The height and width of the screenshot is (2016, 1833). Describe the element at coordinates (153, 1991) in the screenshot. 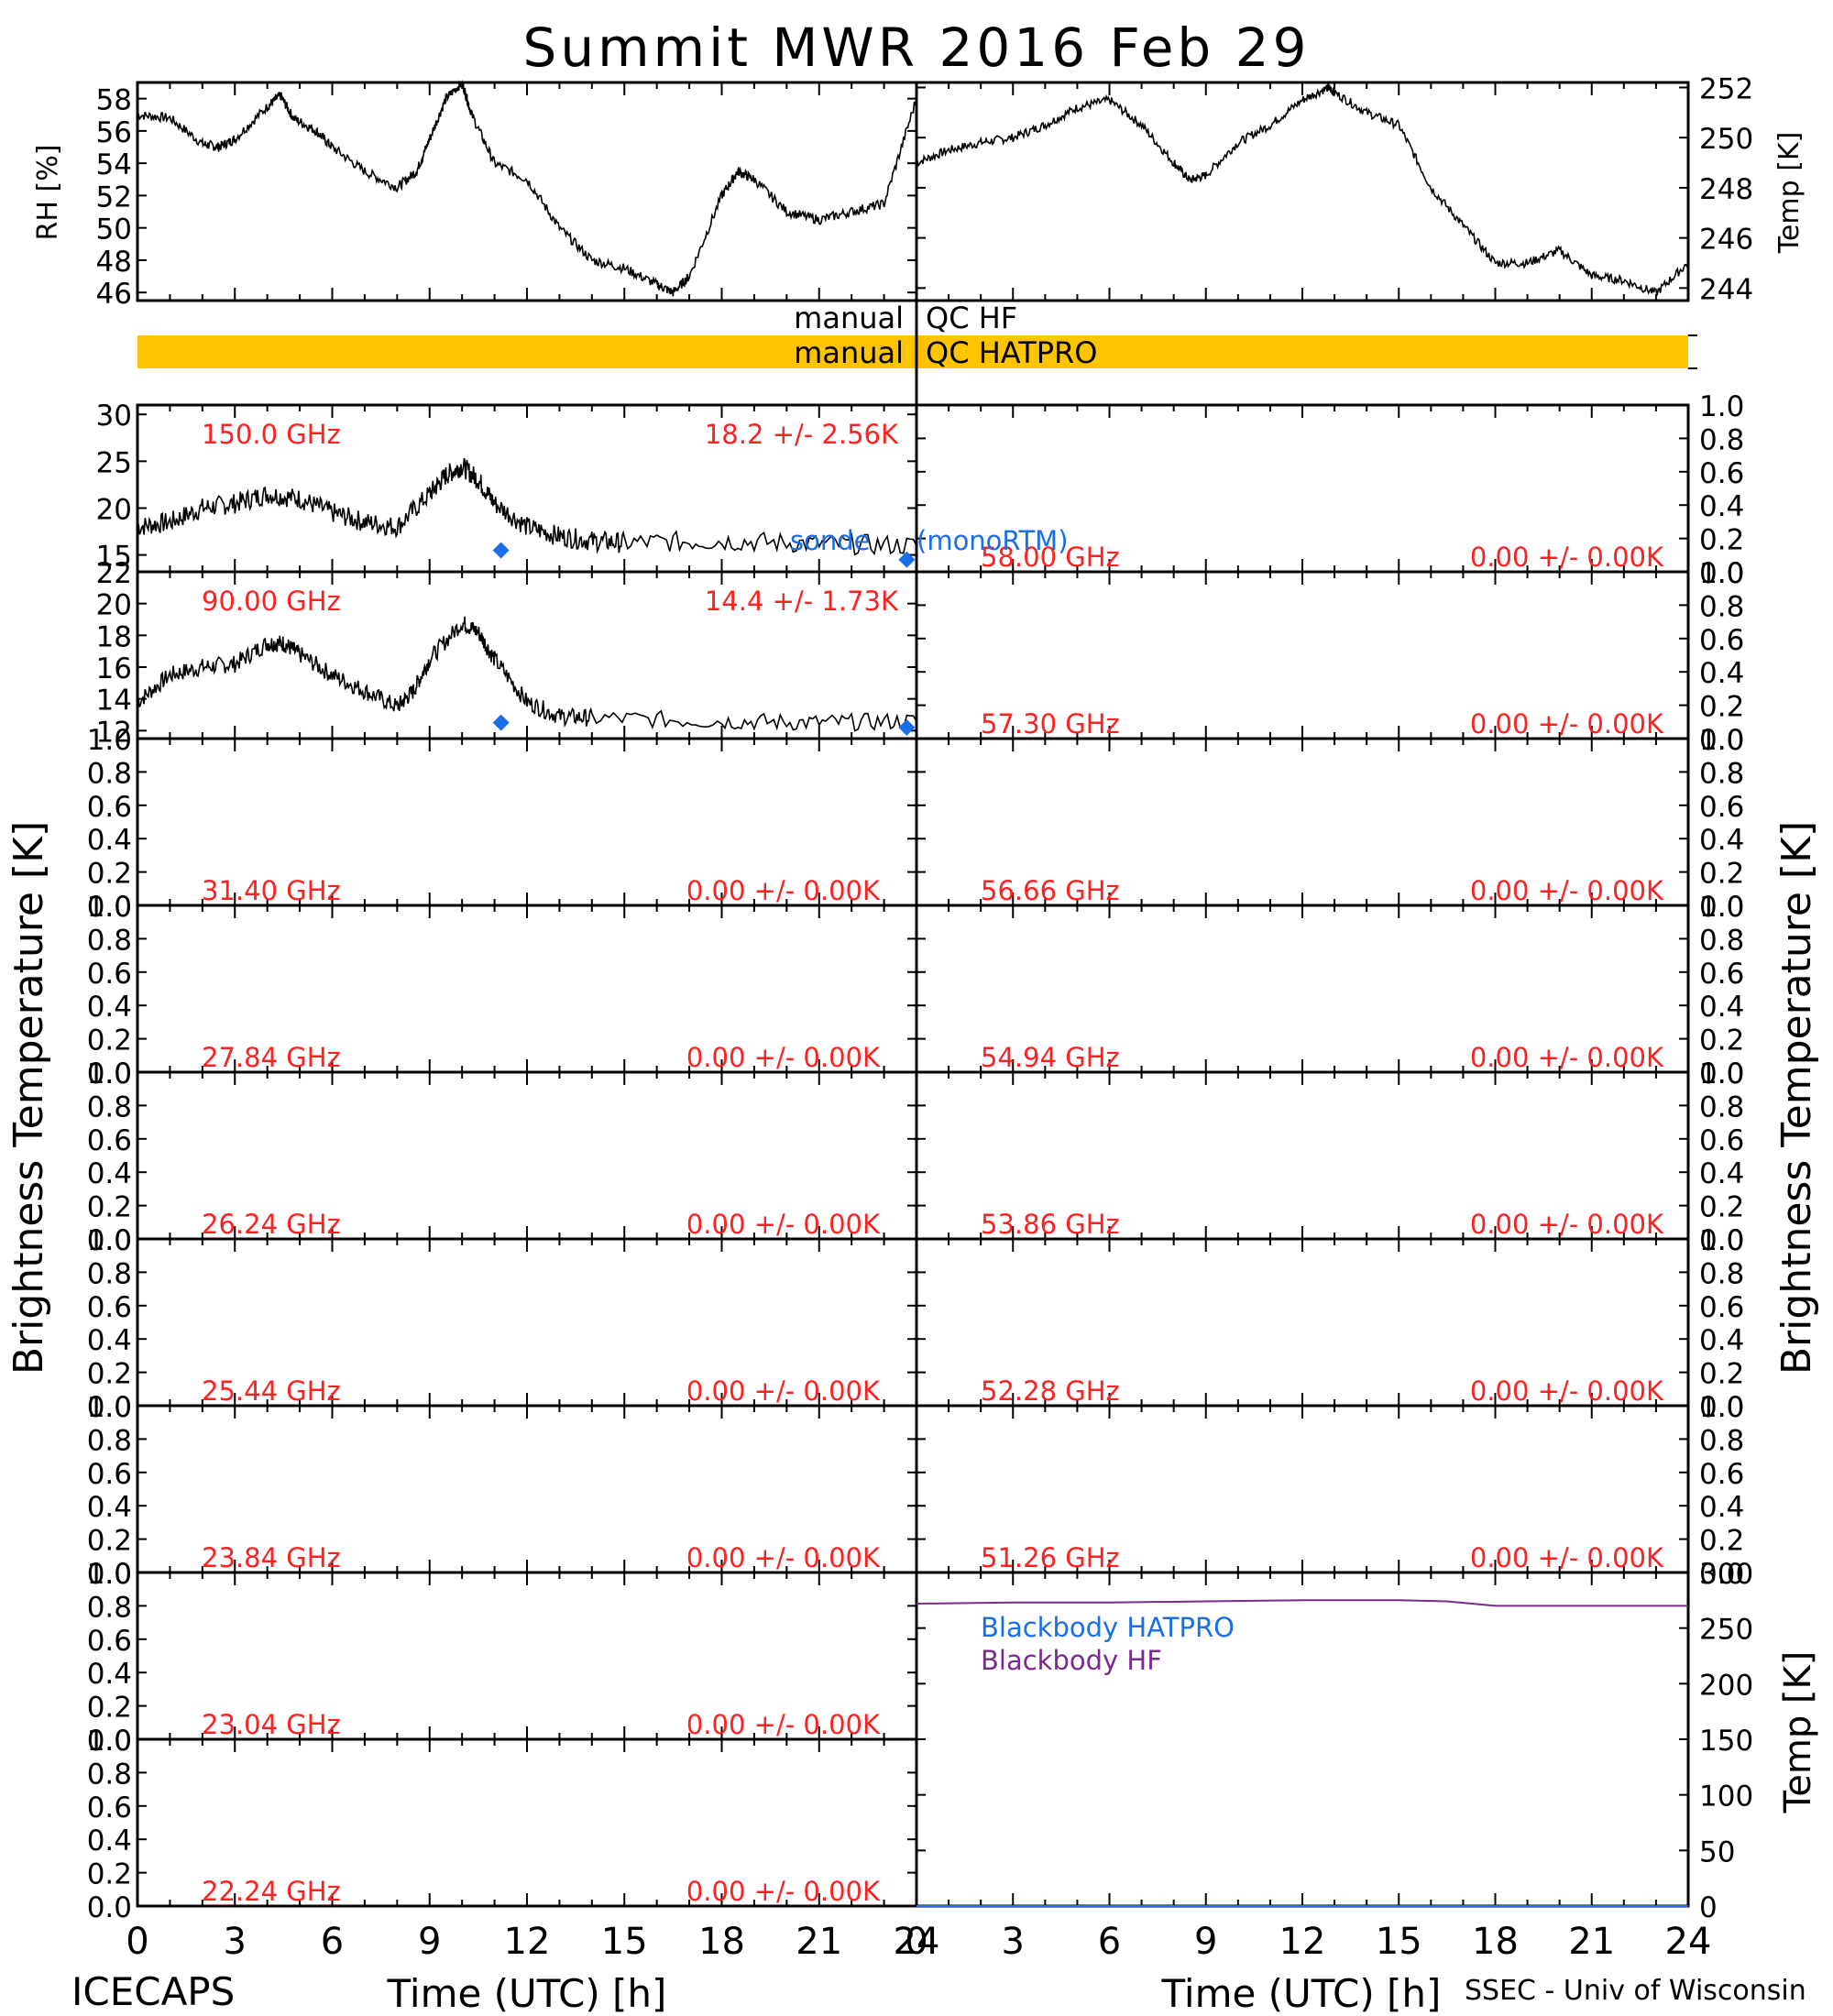

I see `footer-left: ICECAPS` at that location.